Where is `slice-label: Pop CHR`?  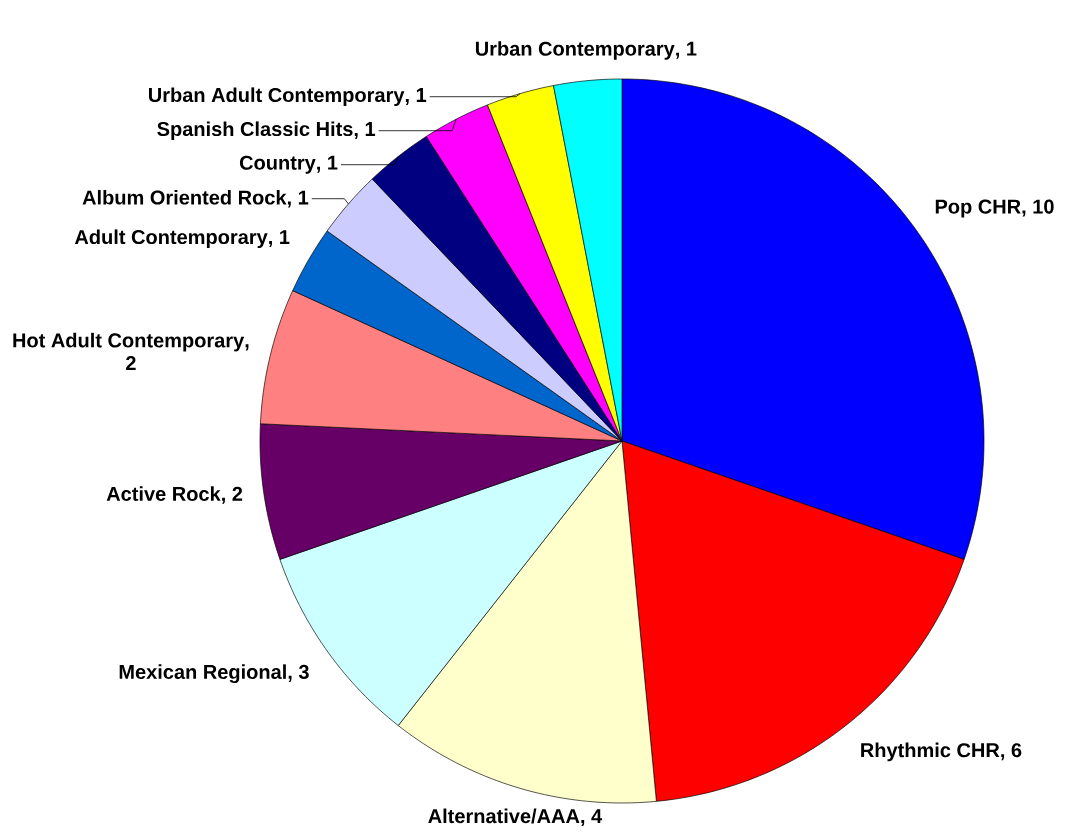
slice-label: Pop CHR is located at coordinates (978, 208).